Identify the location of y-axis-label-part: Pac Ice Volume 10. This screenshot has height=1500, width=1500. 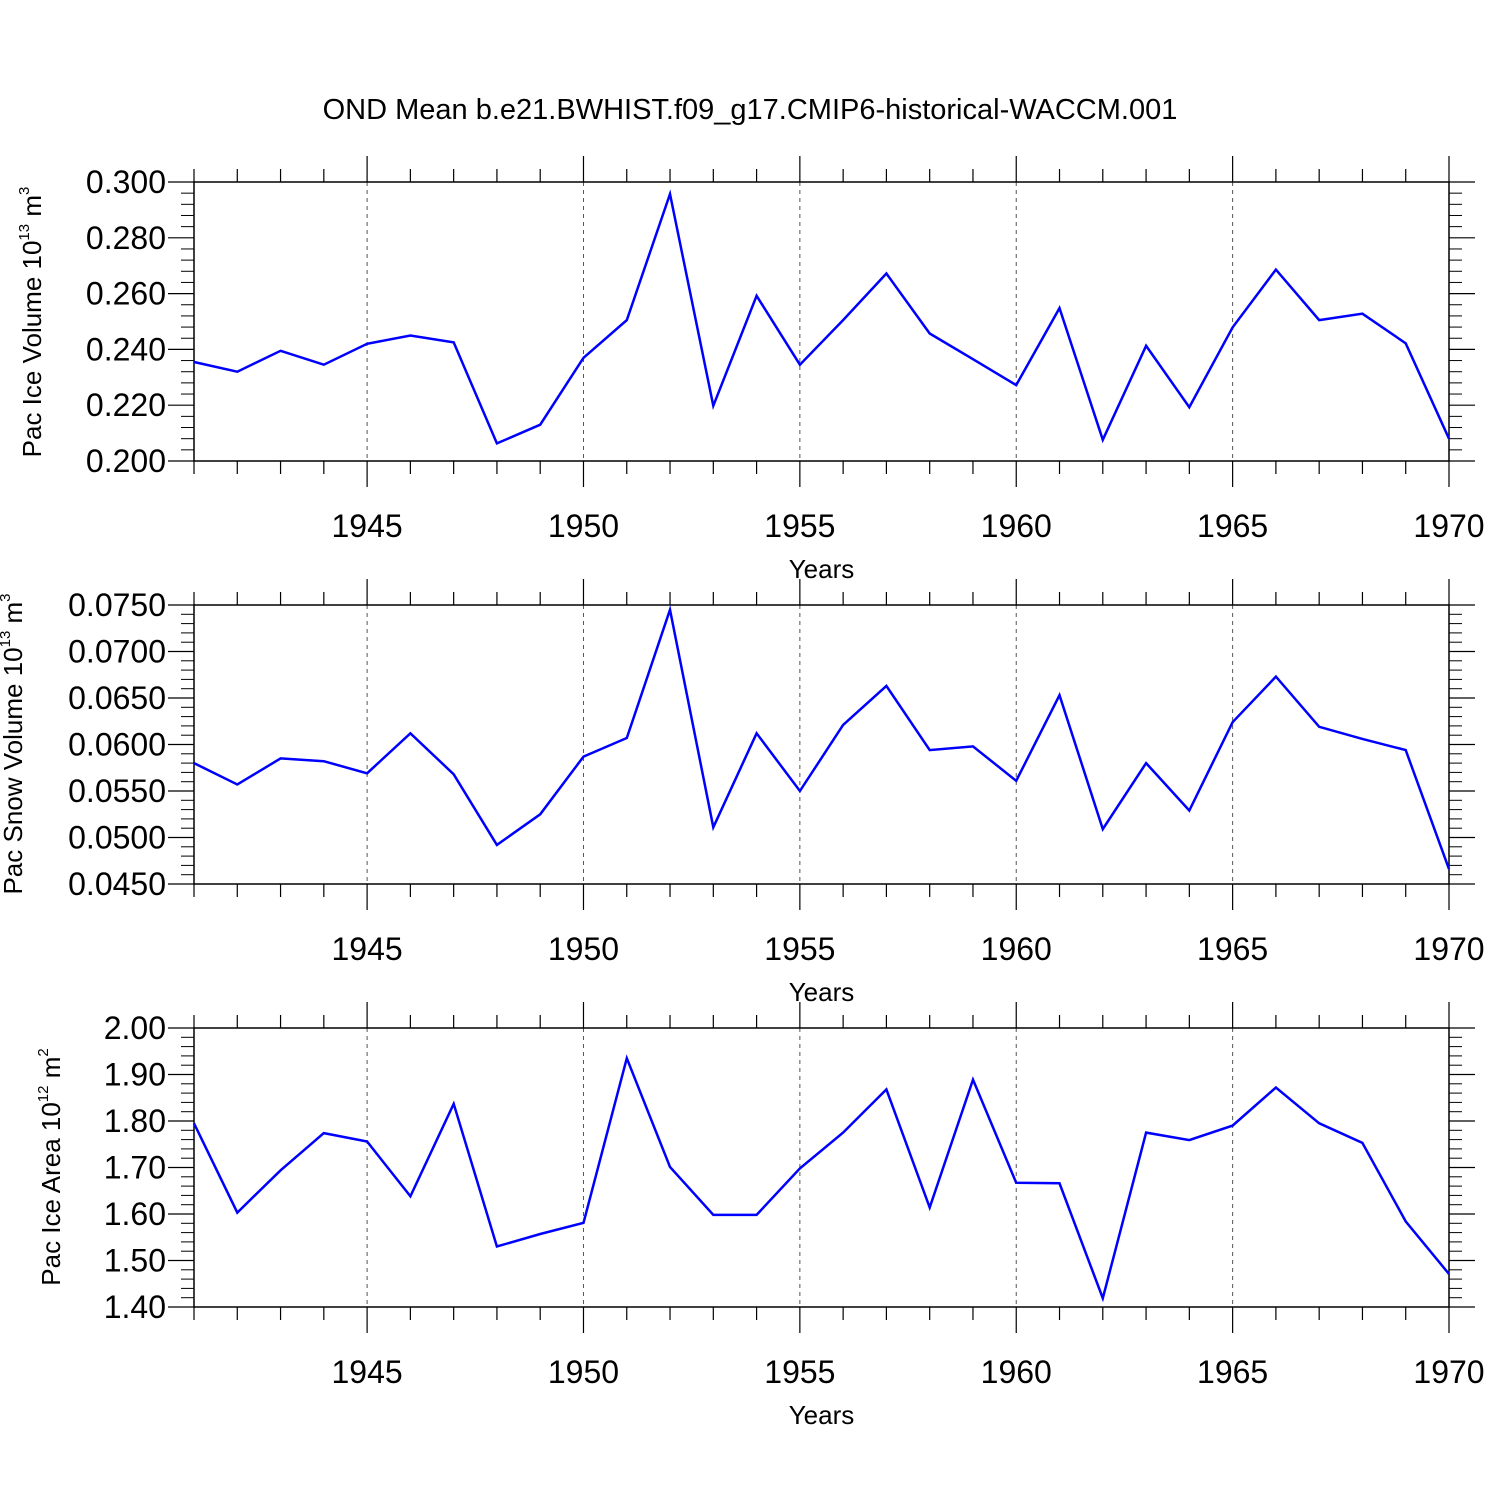
(32, 349).